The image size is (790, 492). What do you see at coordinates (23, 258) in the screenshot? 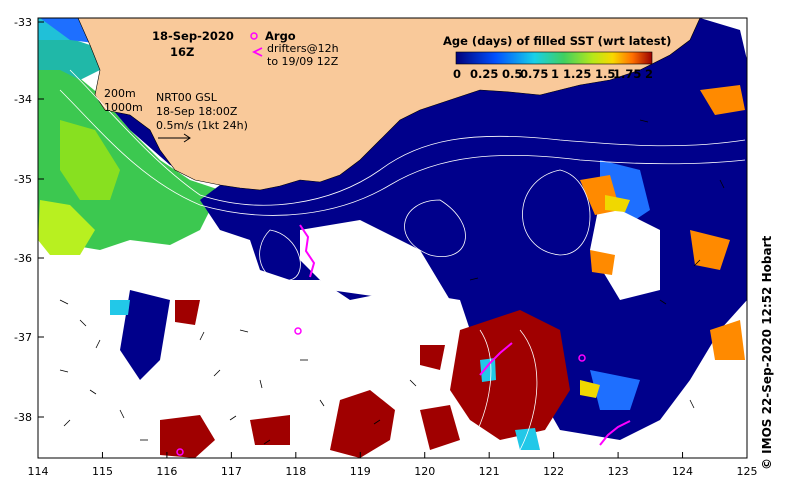
I see `lat-tick-label: -36` at bounding box center [23, 258].